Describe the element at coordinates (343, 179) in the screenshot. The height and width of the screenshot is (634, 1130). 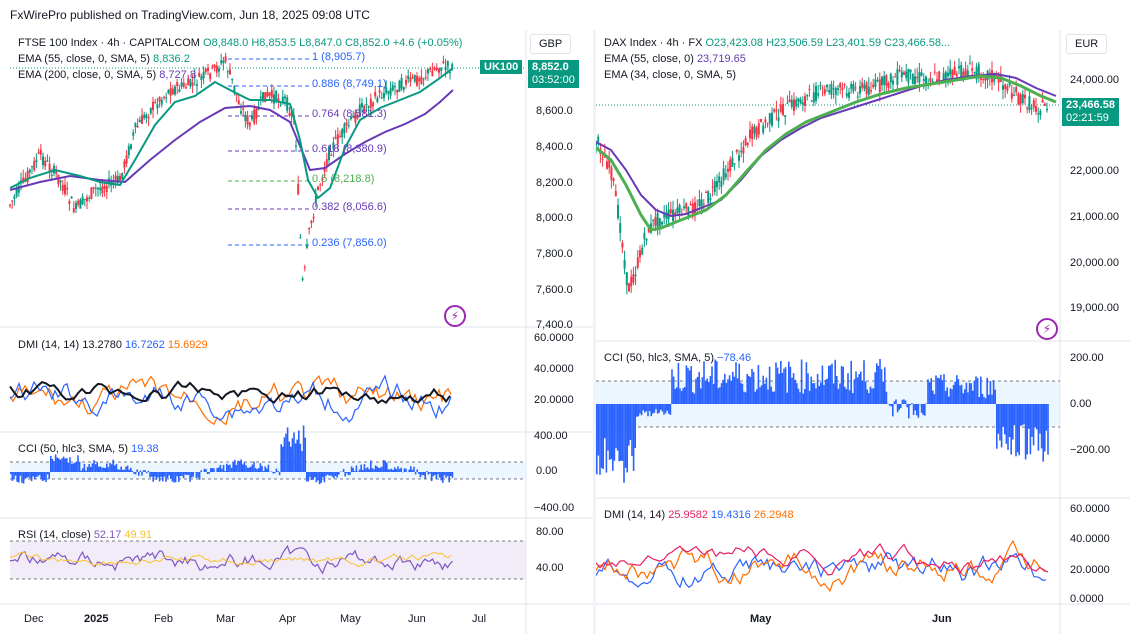
I see `fib-label-05: 0.5 (8,218.8)` at that location.